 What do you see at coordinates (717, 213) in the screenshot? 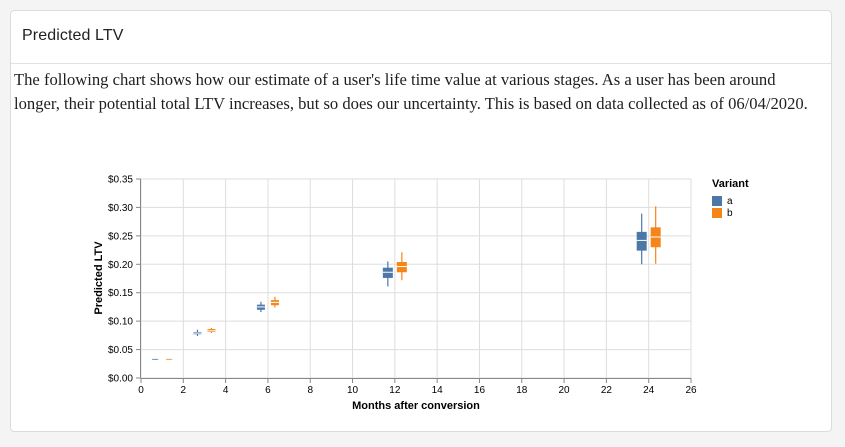
I see `legend-swatch-b` at bounding box center [717, 213].